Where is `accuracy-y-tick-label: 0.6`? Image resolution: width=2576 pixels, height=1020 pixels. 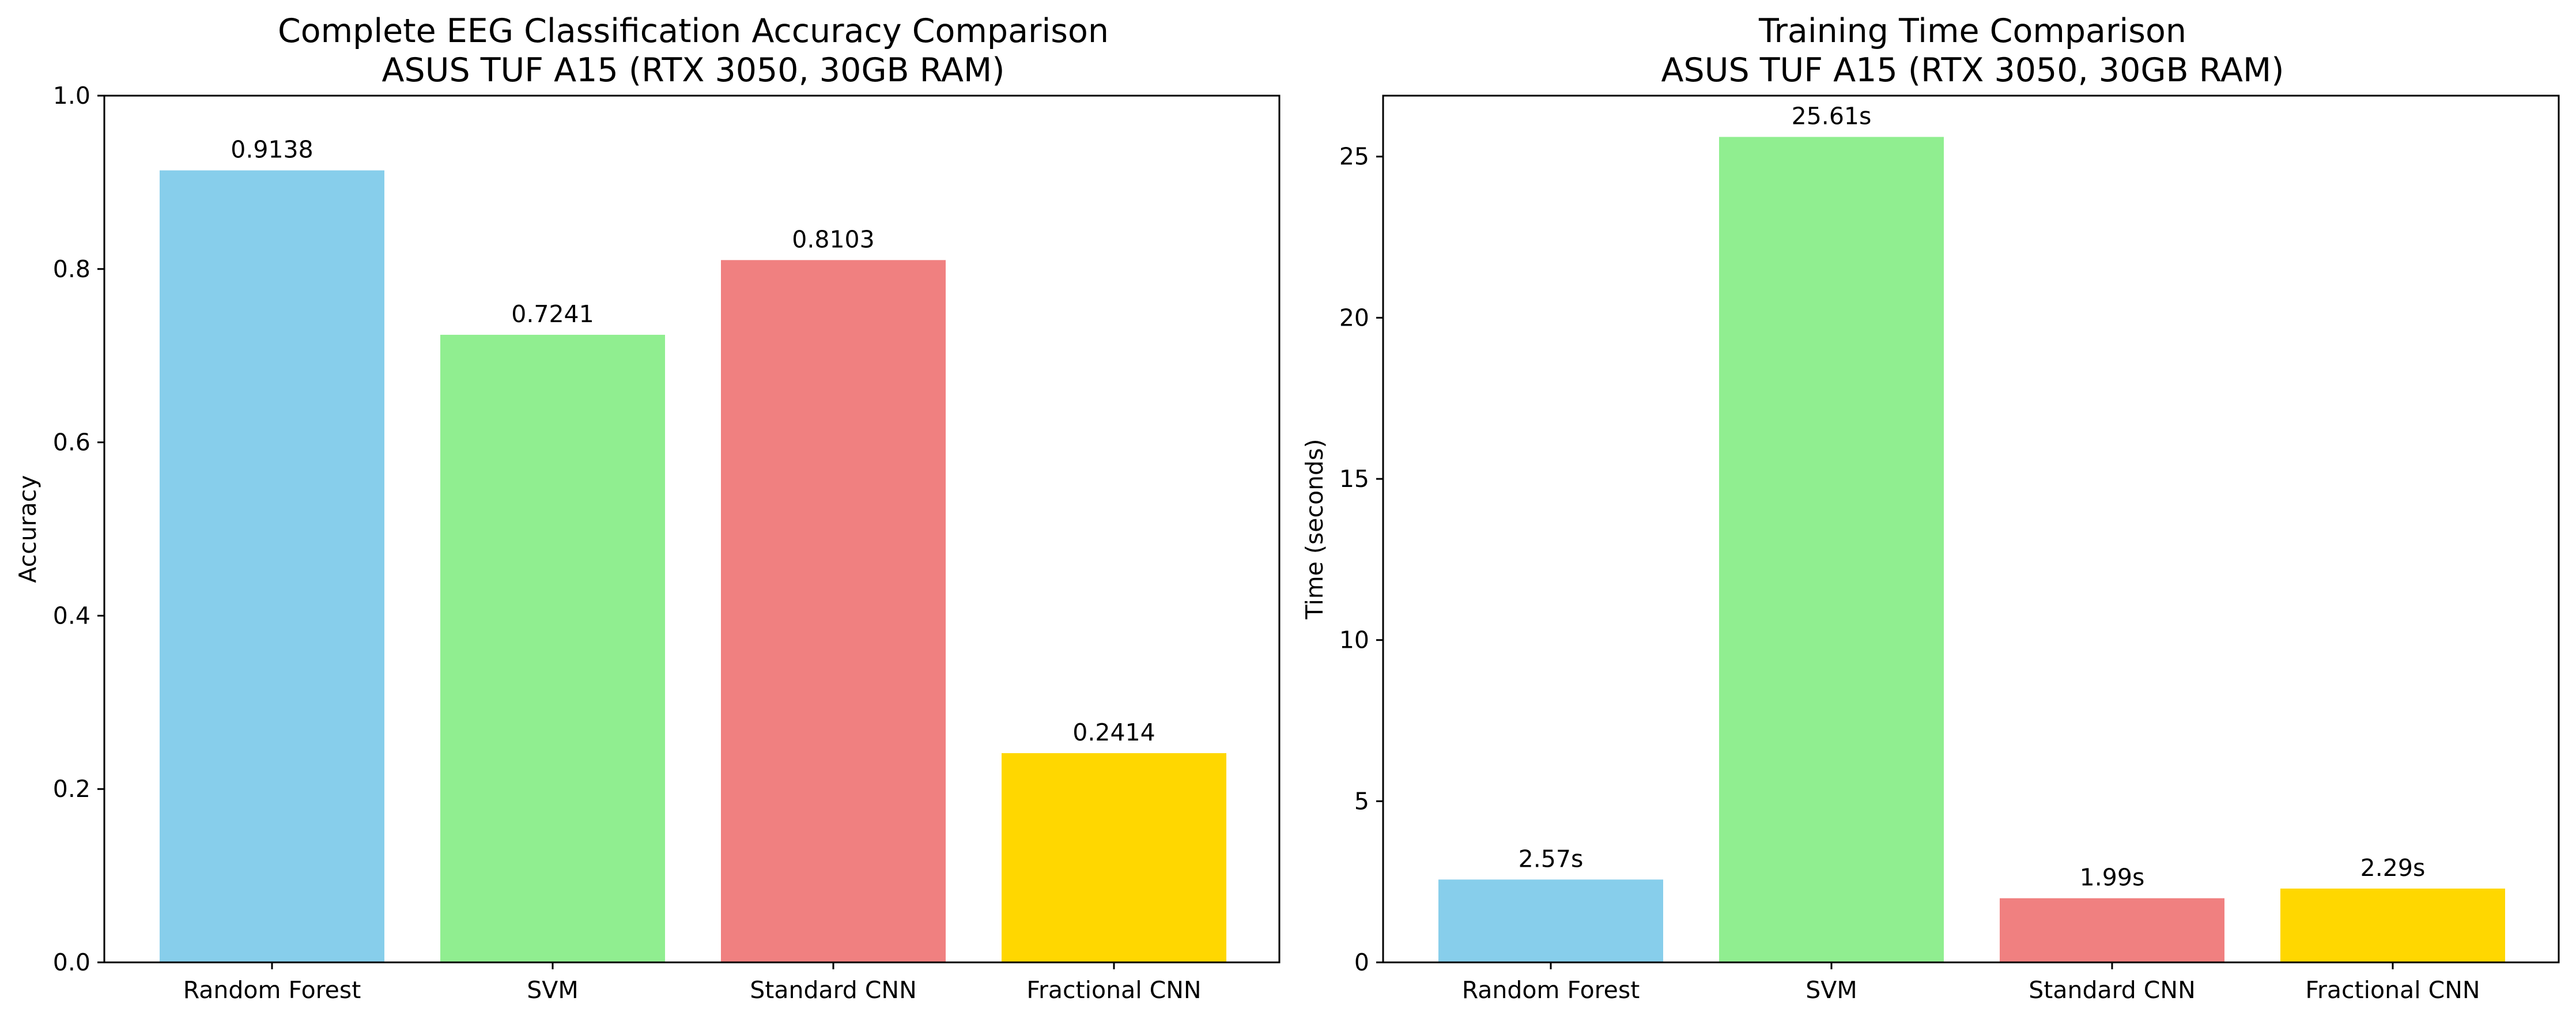 accuracy-y-tick-label: 0.6 is located at coordinates (71, 442).